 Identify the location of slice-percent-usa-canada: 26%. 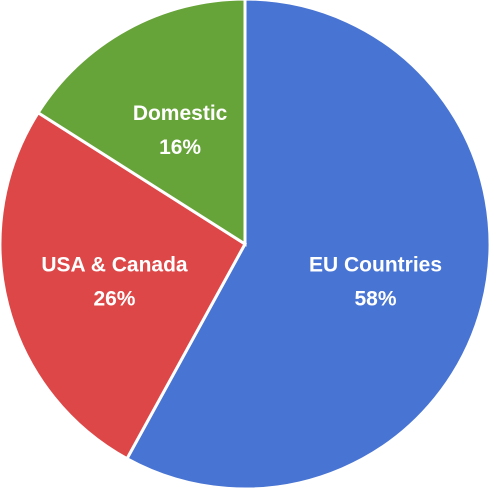
(114, 299).